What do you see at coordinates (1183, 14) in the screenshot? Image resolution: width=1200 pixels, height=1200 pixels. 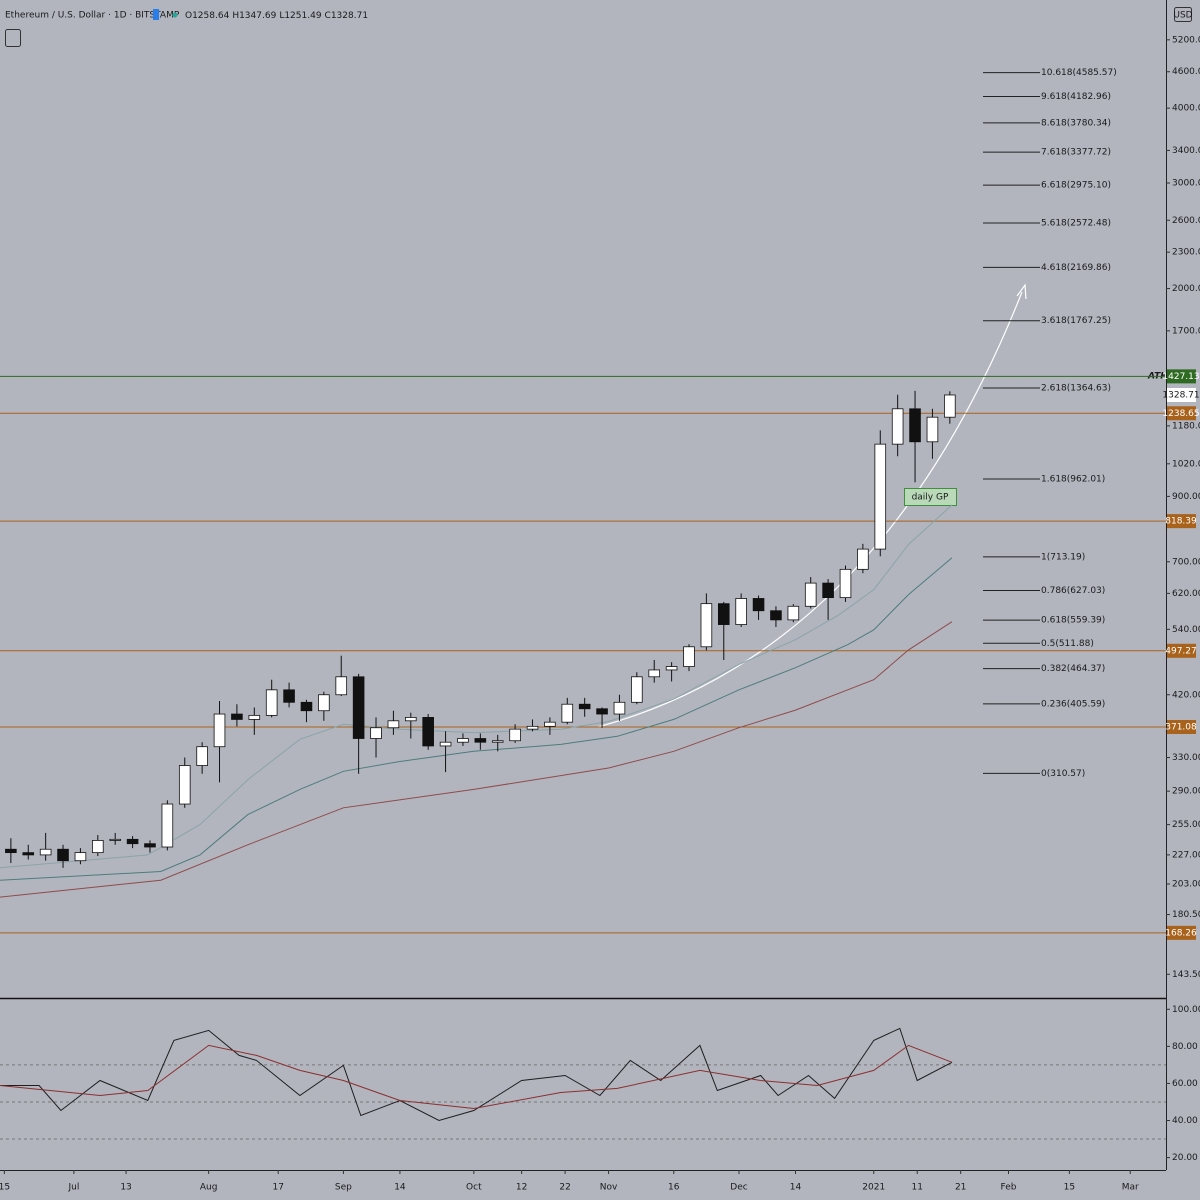 I see `currency-box` at bounding box center [1183, 14].